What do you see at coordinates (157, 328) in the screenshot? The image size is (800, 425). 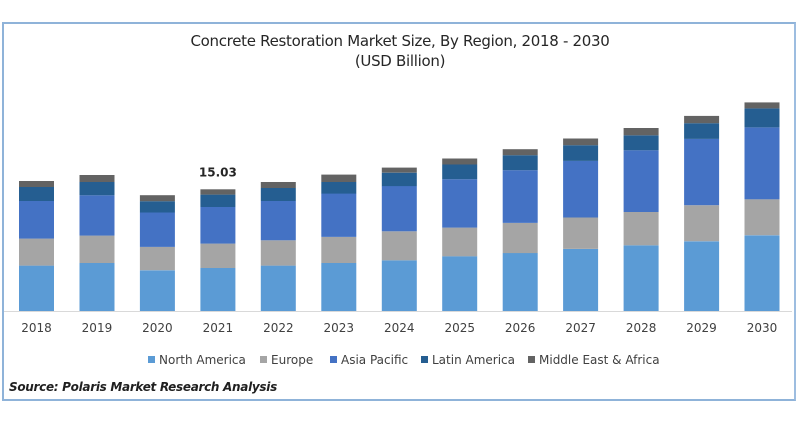 I see `x-tick-label: 2020` at bounding box center [157, 328].